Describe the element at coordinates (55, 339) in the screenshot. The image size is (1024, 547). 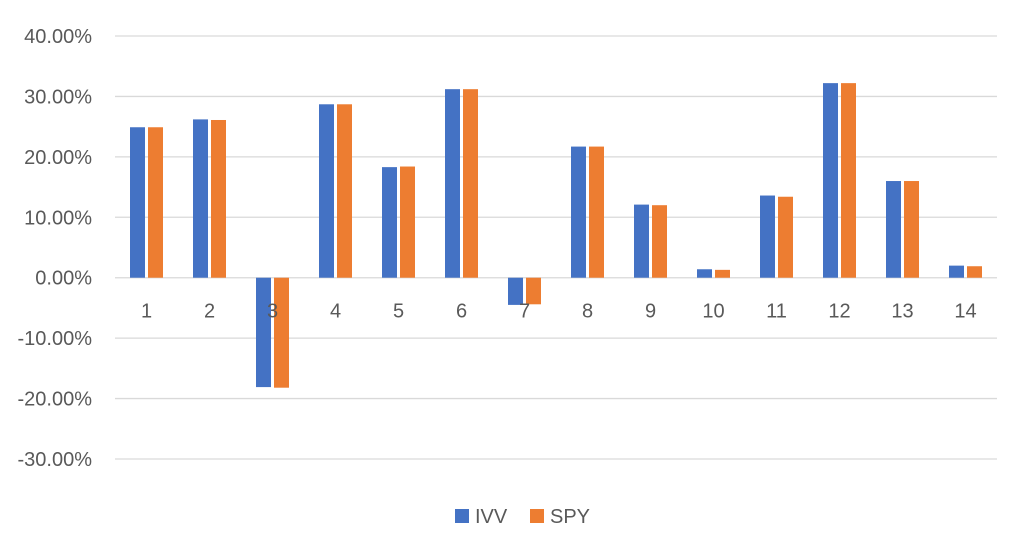
I see `y-tick-label: -10.00%` at that location.